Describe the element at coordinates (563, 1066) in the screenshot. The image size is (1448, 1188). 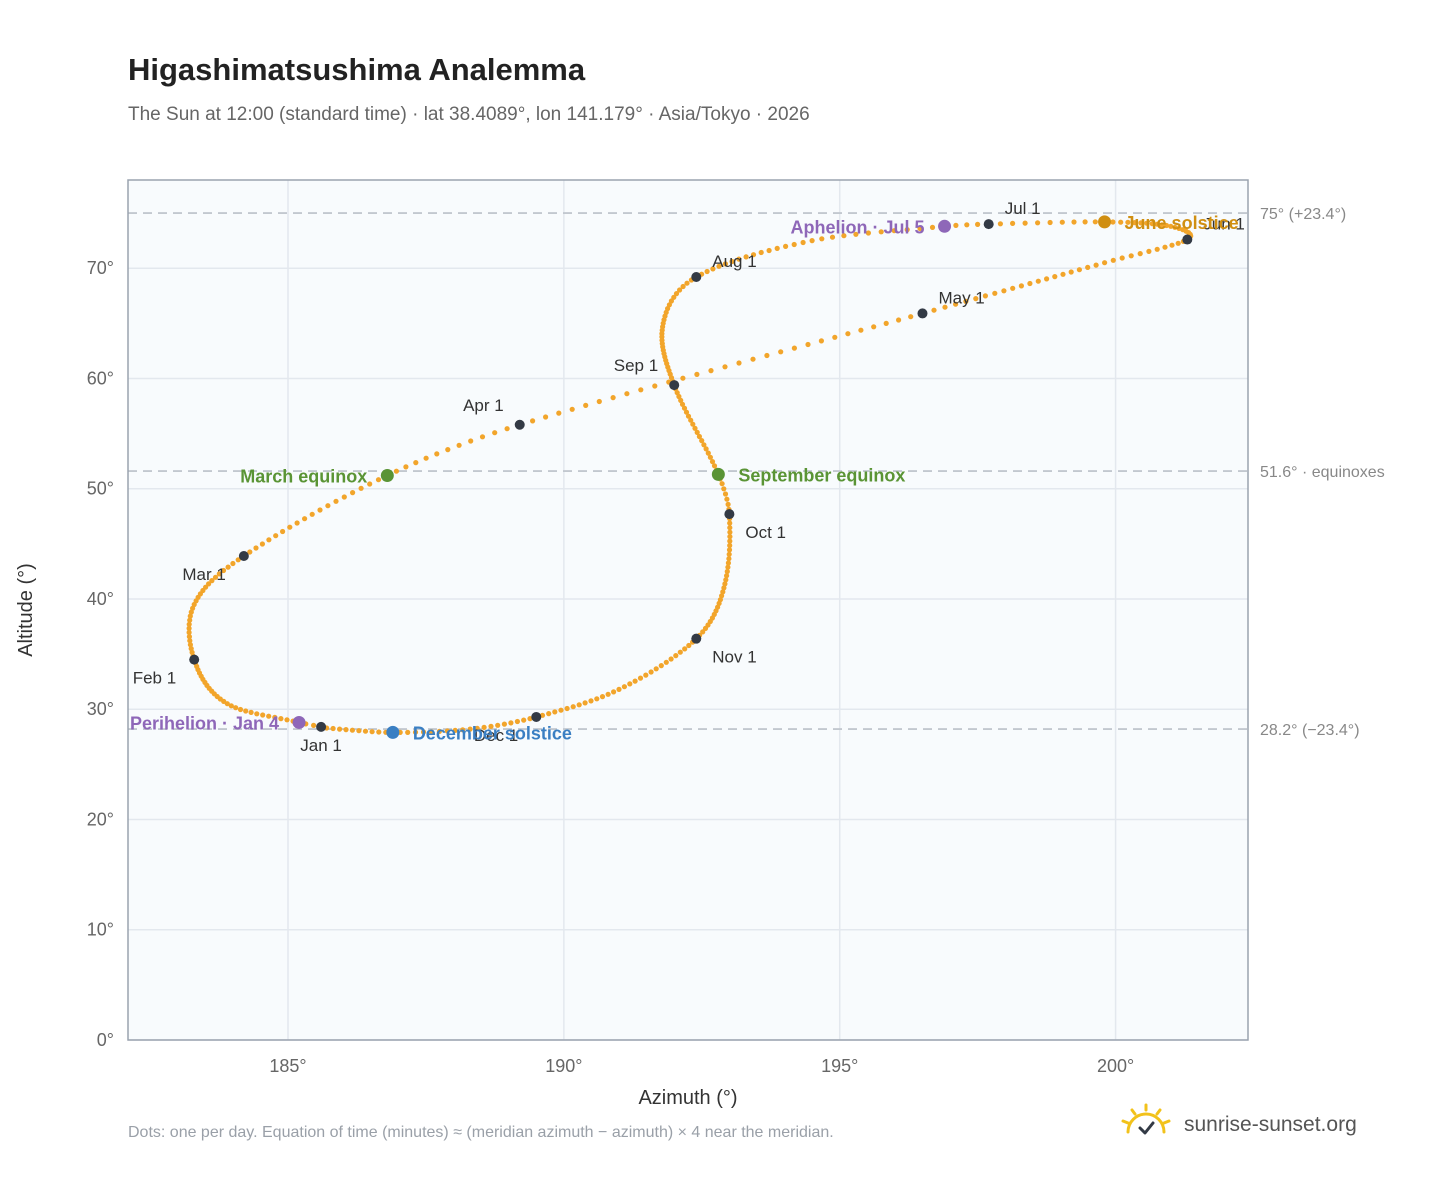
I see `x-tick-label: 190°` at that location.